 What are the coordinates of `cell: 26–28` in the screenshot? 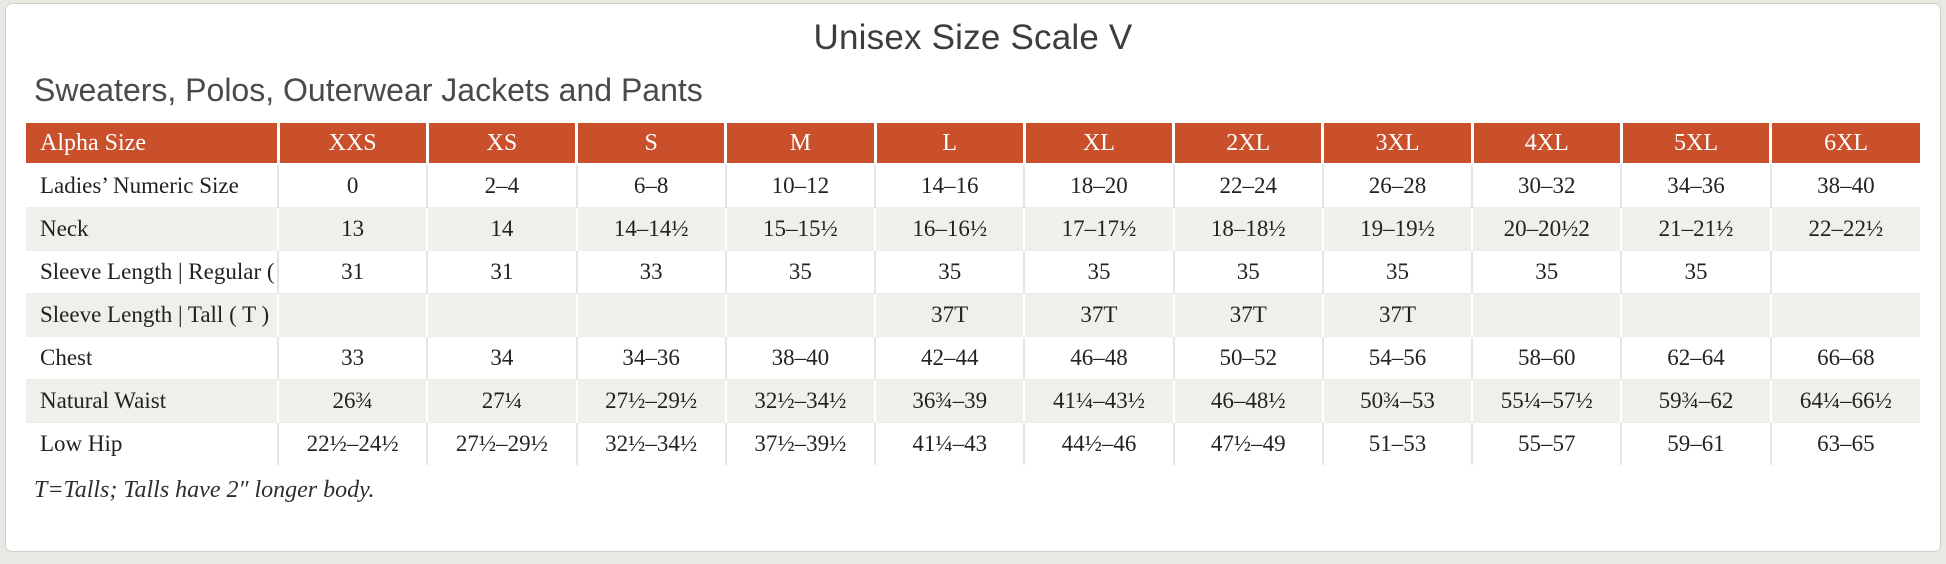 It's located at (1397, 185).